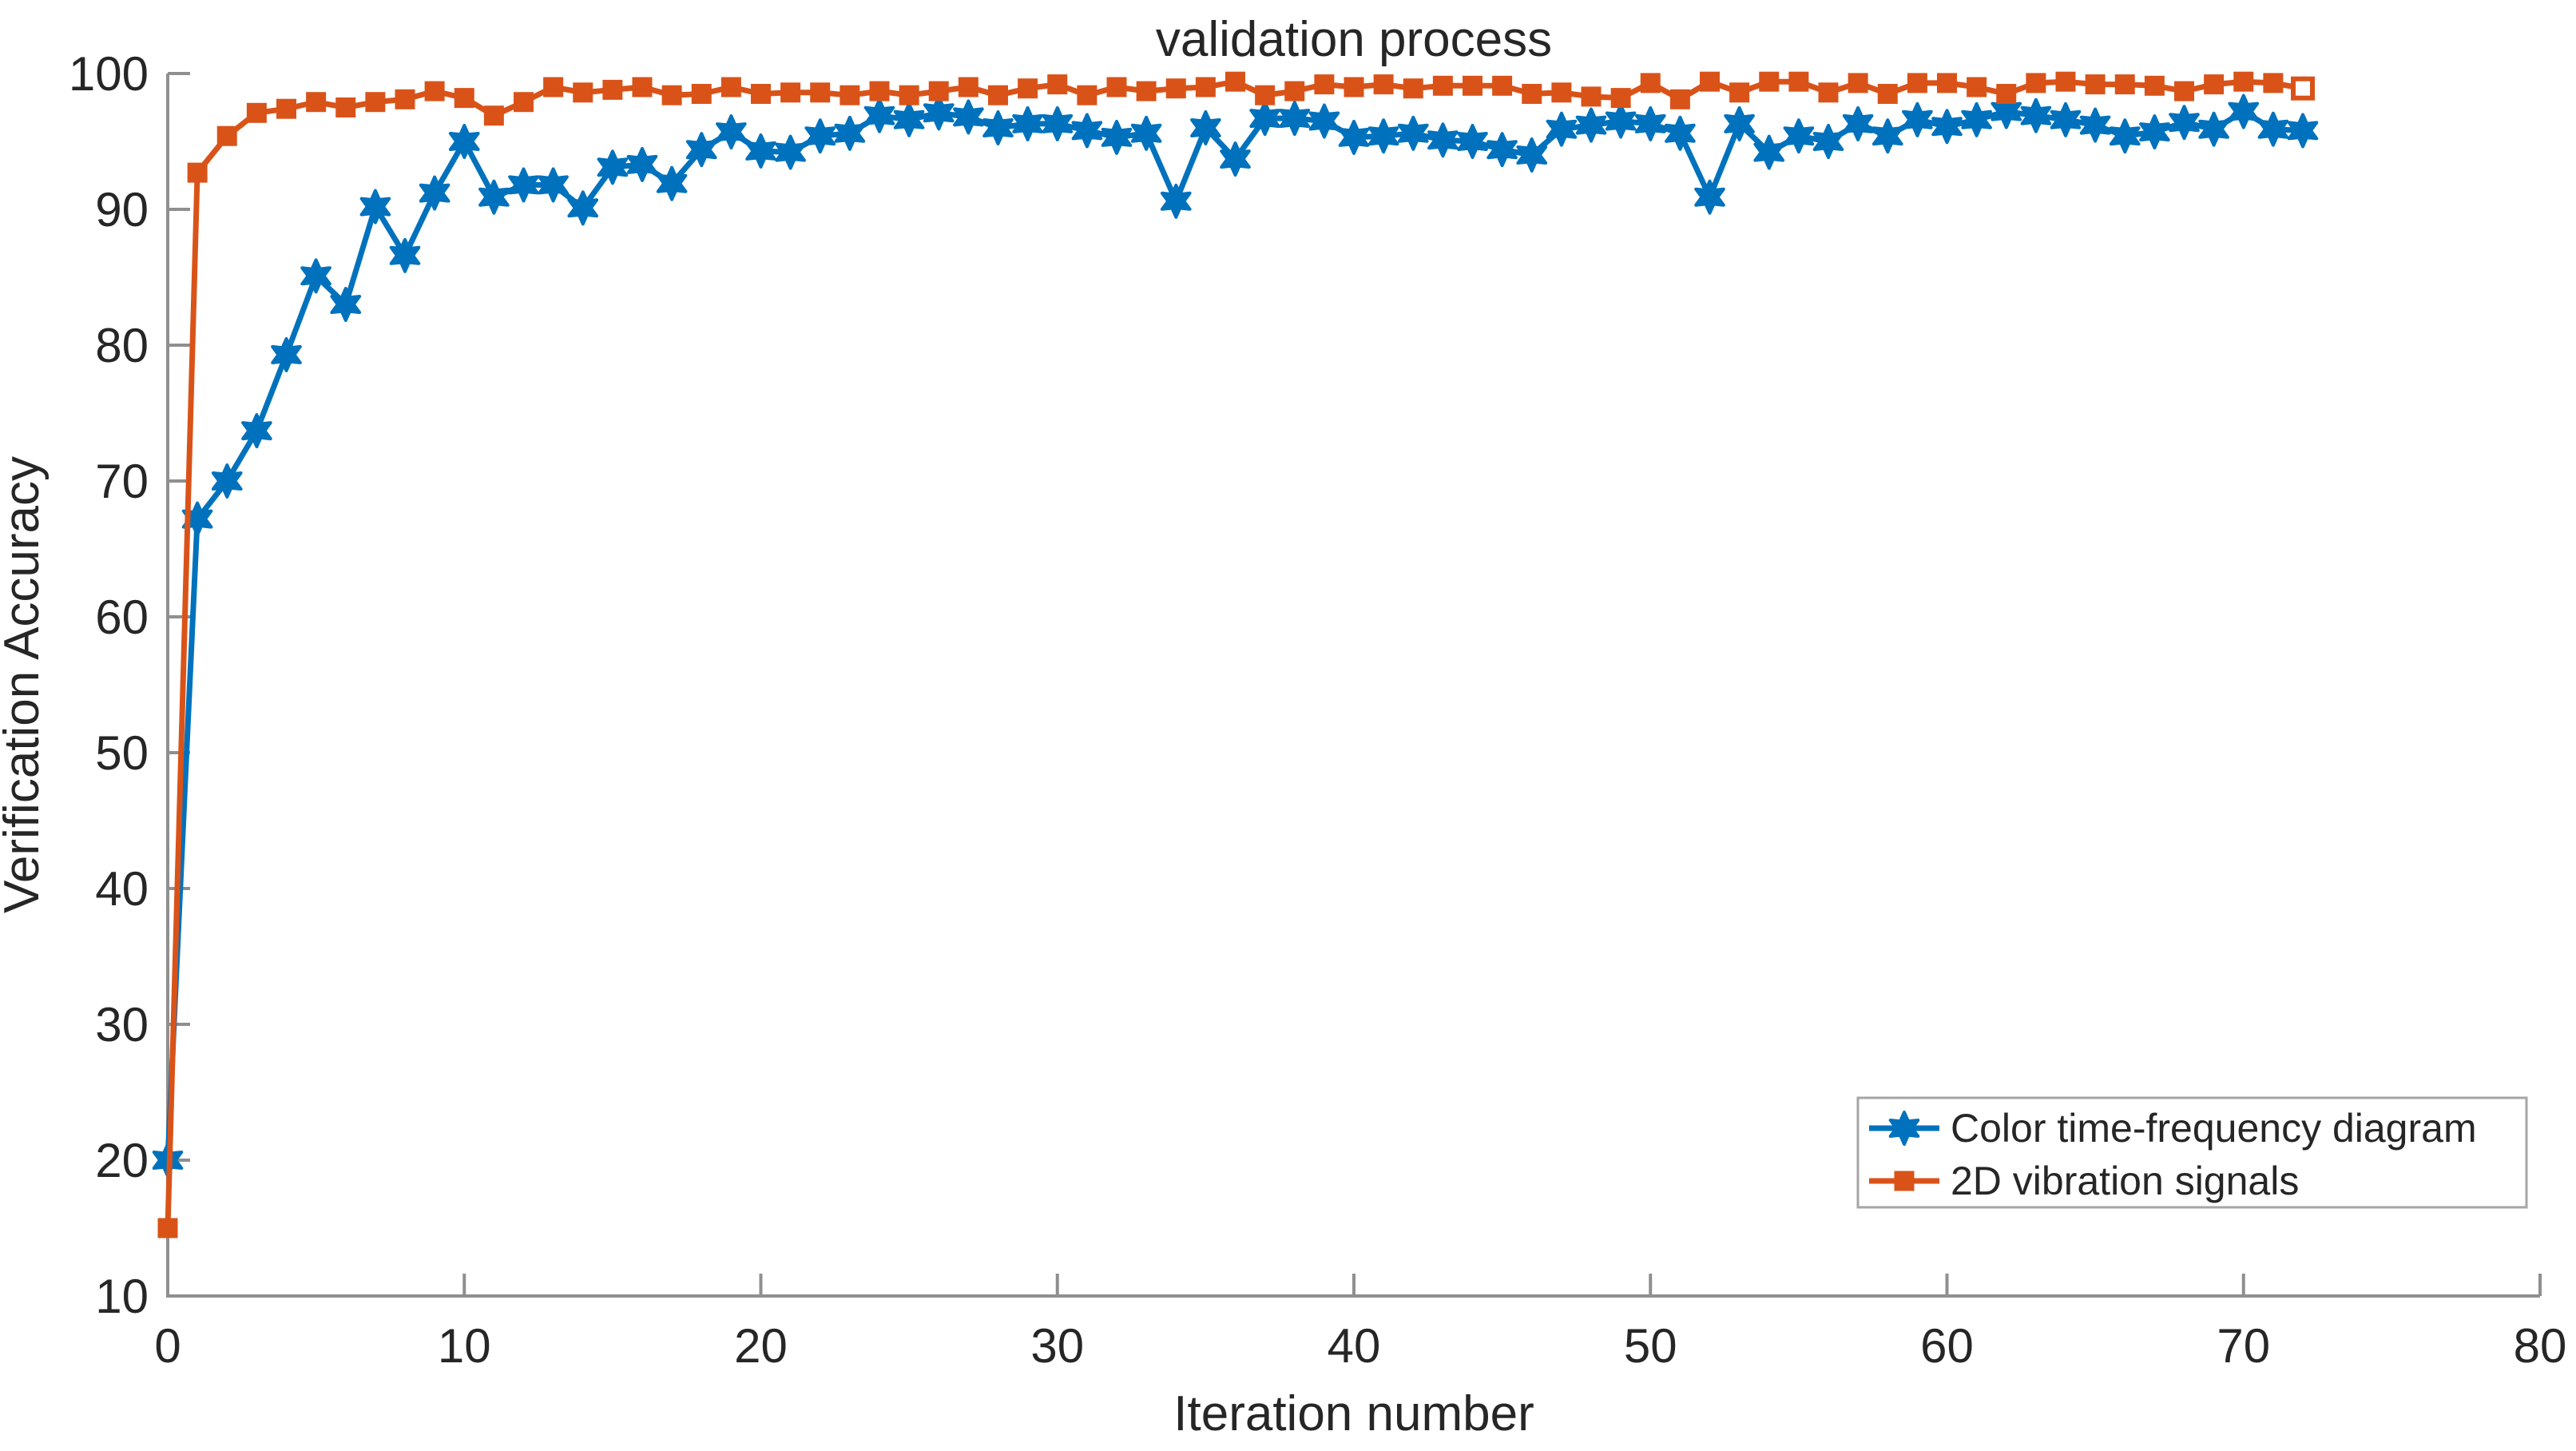 The image size is (2576, 1451). What do you see at coordinates (122, 210) in the screenshot?
I see `y-tick-label: 90` at bounding box center [122, 210].